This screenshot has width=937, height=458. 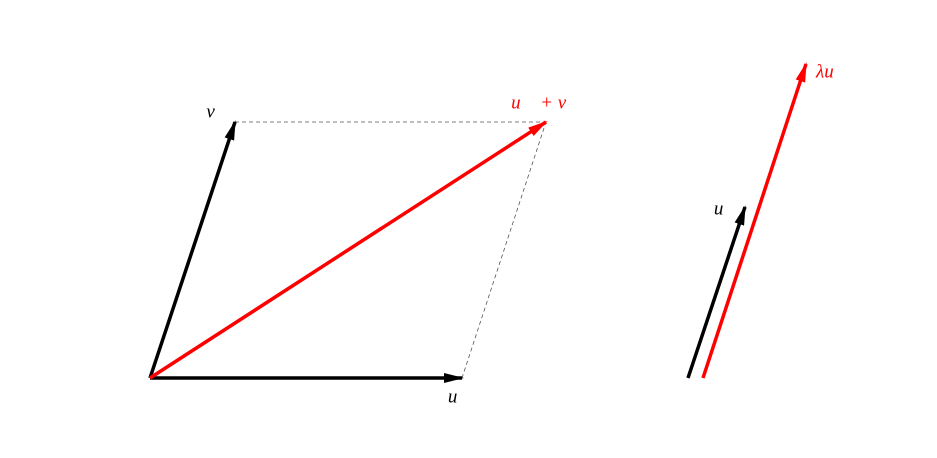 What do you see at coordinates (192, 249) in the screenshot?
I see `vector-v` at bounding box center [192, 249].